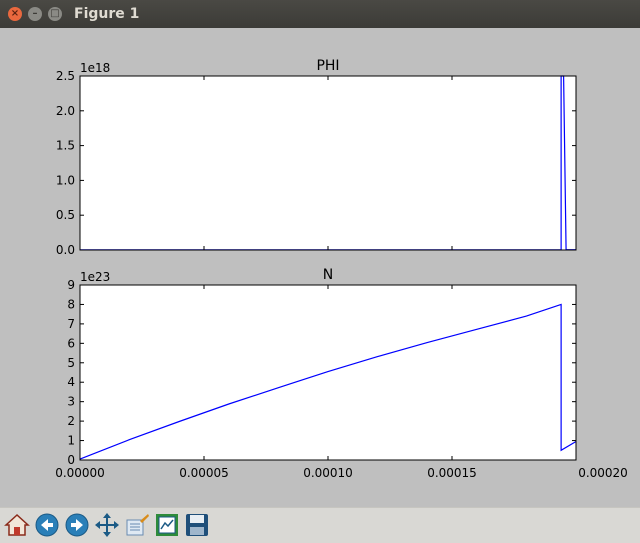  What do you see at coordinates (71, 382) in the screenshot?
I see `y-tick-label: 4` at bounding box center [71, 382].